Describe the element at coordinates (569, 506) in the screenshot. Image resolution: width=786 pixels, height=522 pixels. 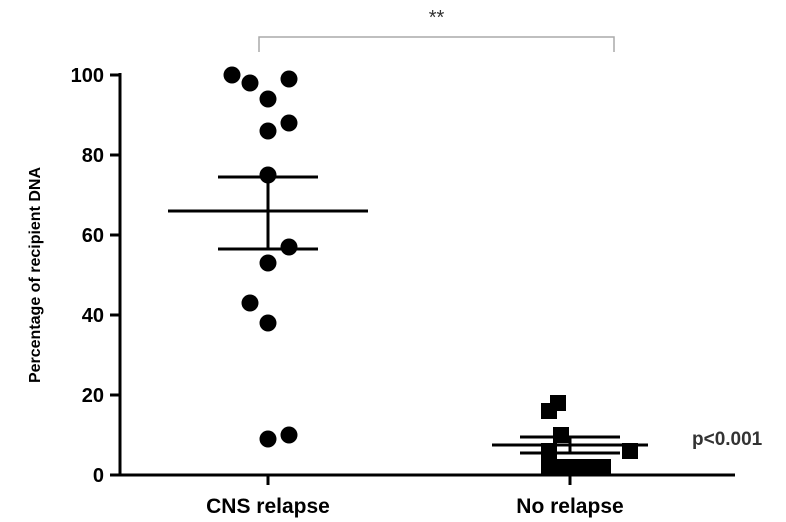
I see `x-category-label: No relapse` at that location.